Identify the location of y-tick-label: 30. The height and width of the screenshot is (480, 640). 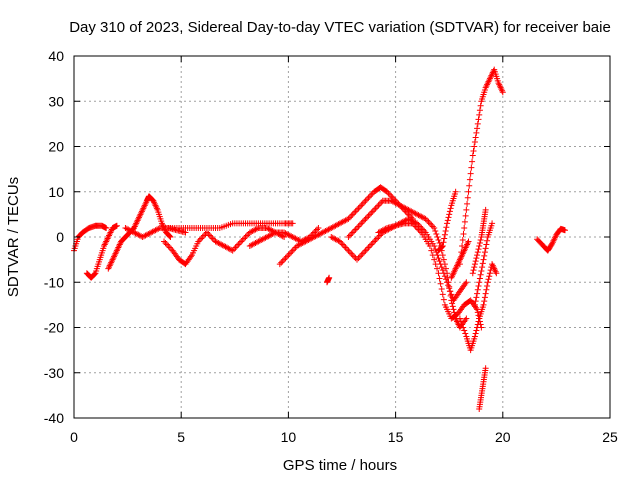
(56, 101).